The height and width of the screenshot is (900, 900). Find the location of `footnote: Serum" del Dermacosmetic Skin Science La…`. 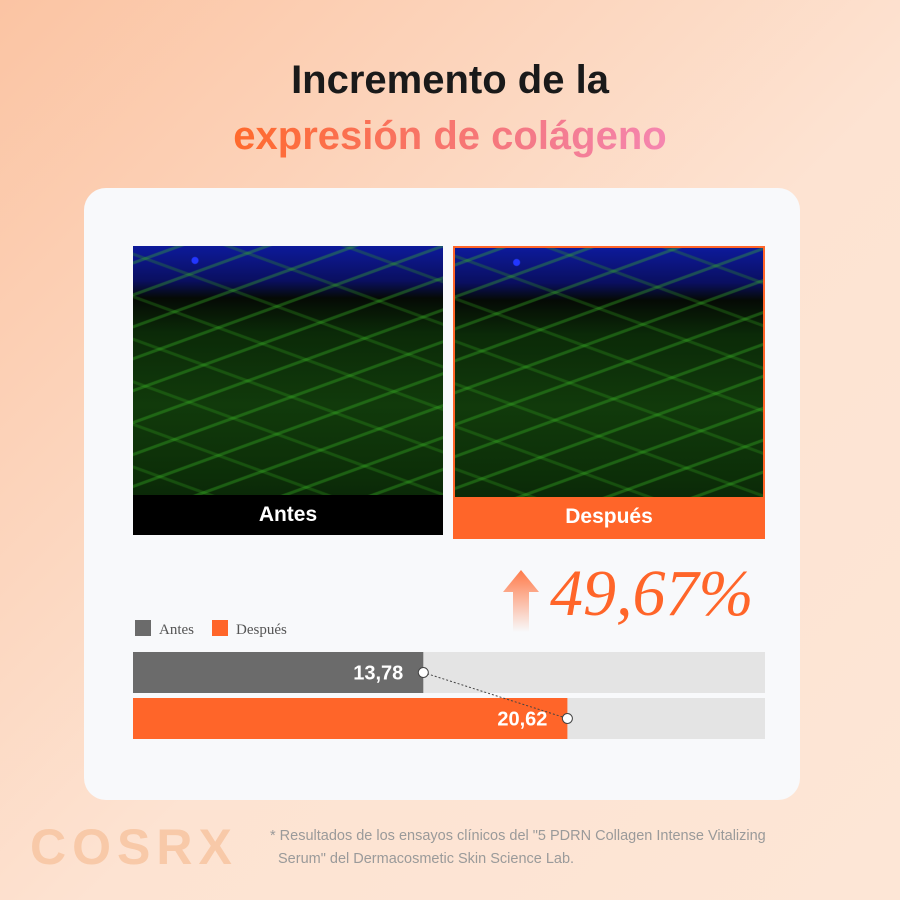

footnote: Serum" del Dermacosmetic Skin Science La… is located at coordinates (426, 859).